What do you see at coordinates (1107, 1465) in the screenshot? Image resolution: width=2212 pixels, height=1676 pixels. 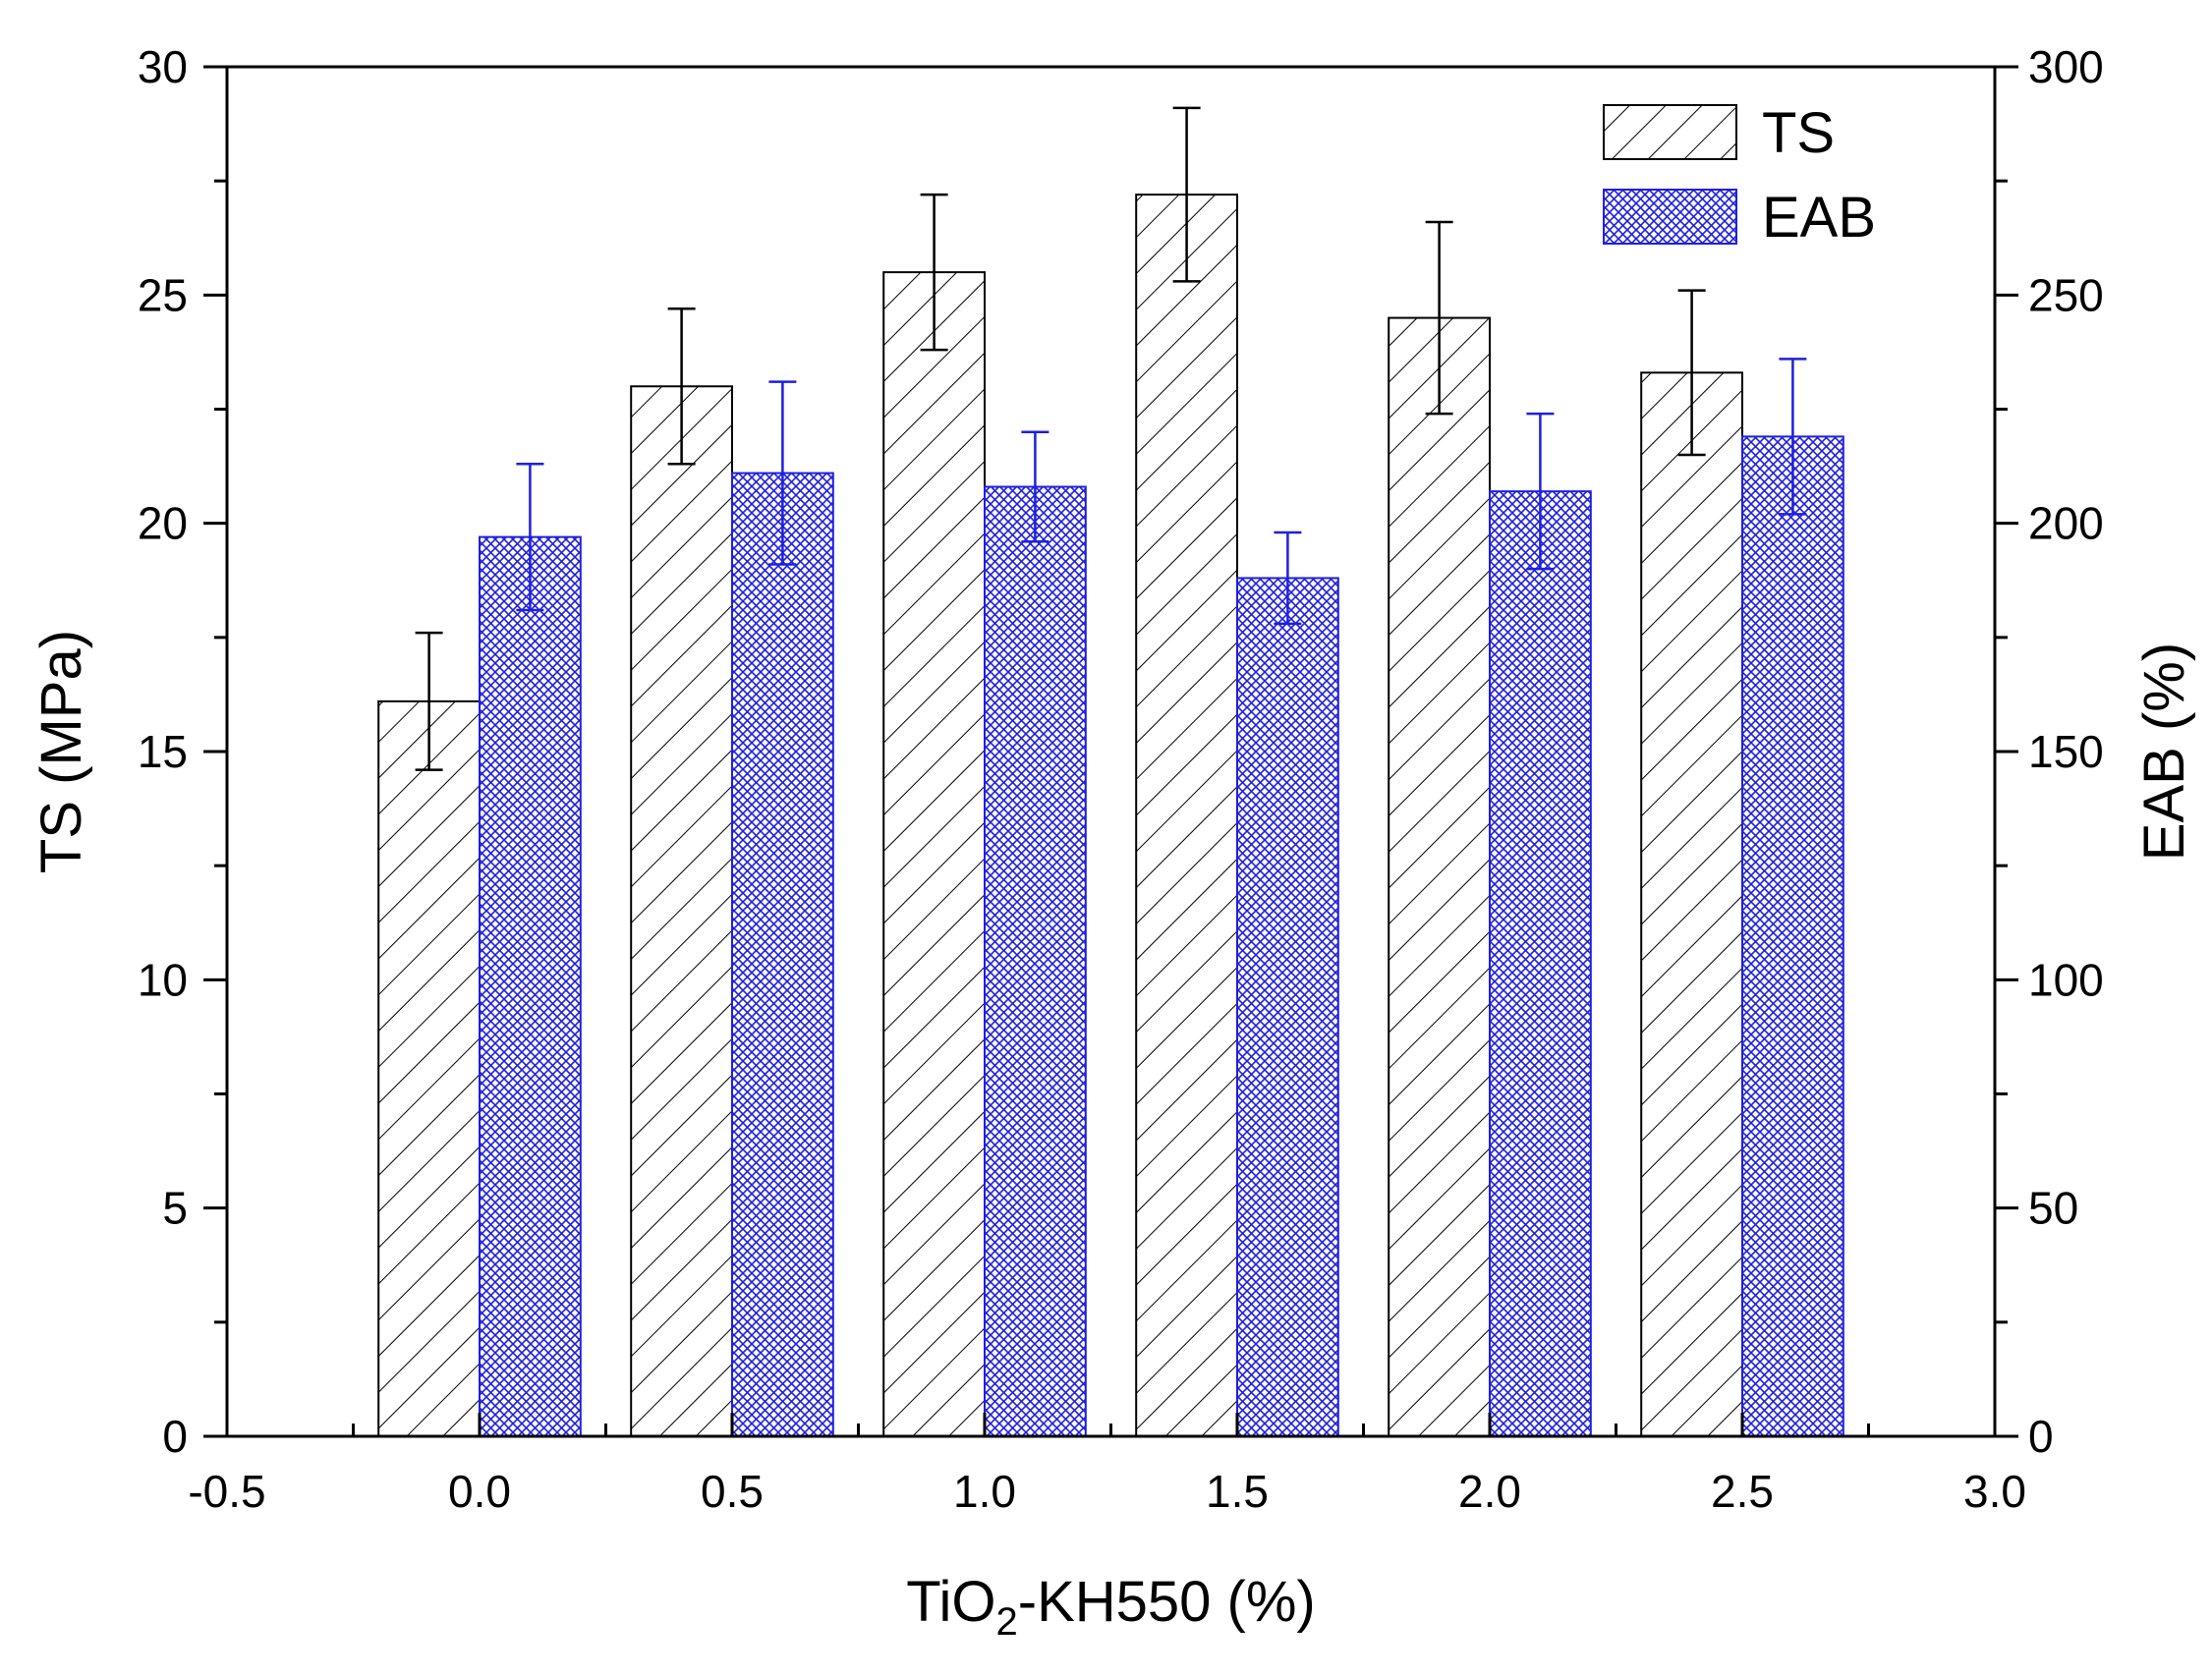 I see `x-axis: -0.5 0.0 0.5 1.0 1.5 2.0 2.5 3.0` at bounding box center [1107, 1465].